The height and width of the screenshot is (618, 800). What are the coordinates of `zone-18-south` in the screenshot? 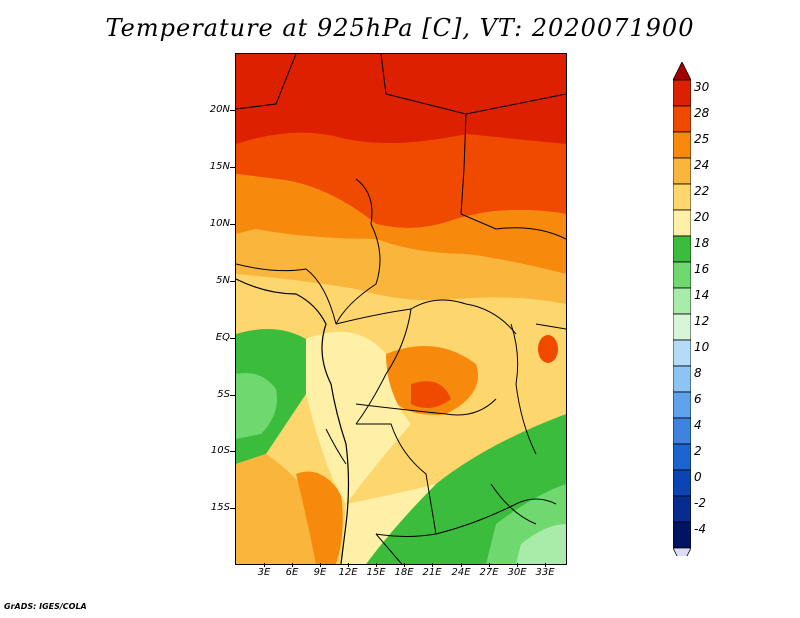 It's located at (388, 524).